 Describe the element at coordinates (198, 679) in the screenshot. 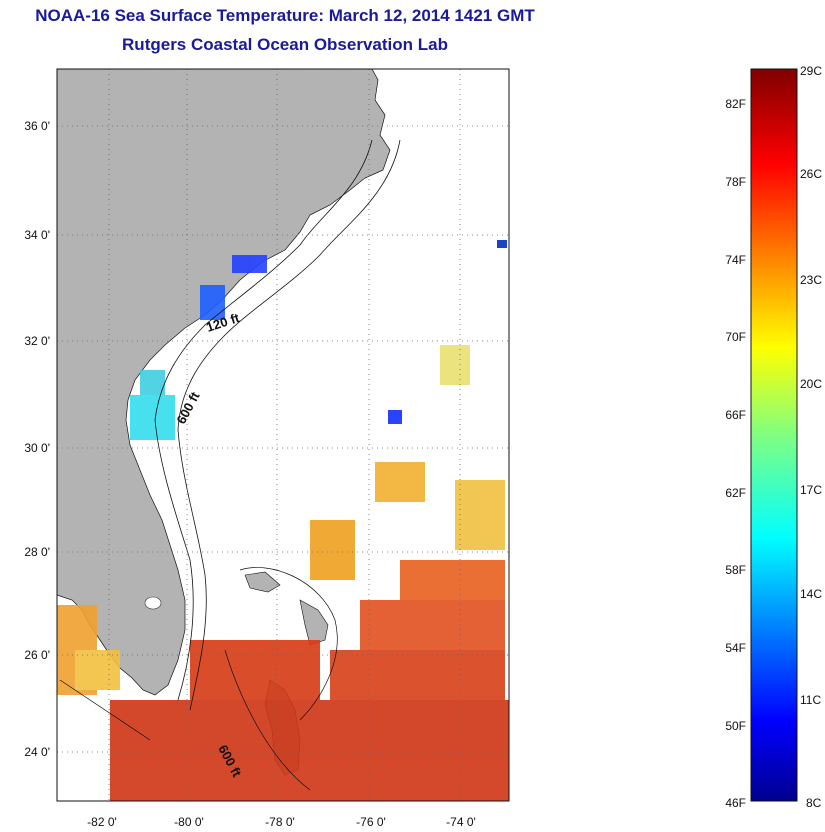

I see `depth-contour-bahamas` at that location.